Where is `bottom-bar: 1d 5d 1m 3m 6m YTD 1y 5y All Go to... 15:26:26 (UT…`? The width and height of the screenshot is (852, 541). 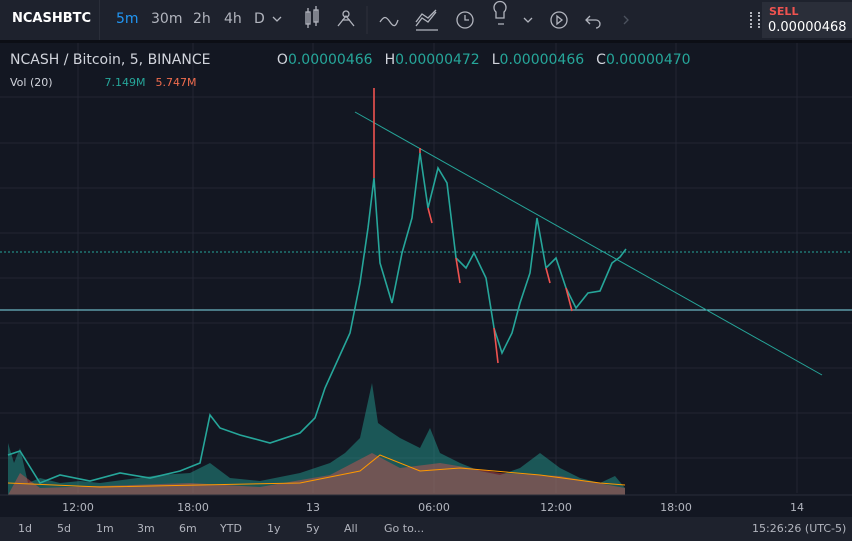 bottom-bar: 1d 5d 1m 3m 6m YTD 1y 5y All Go to... 15:26:26 (UT… is located at coordinates (426, 529).